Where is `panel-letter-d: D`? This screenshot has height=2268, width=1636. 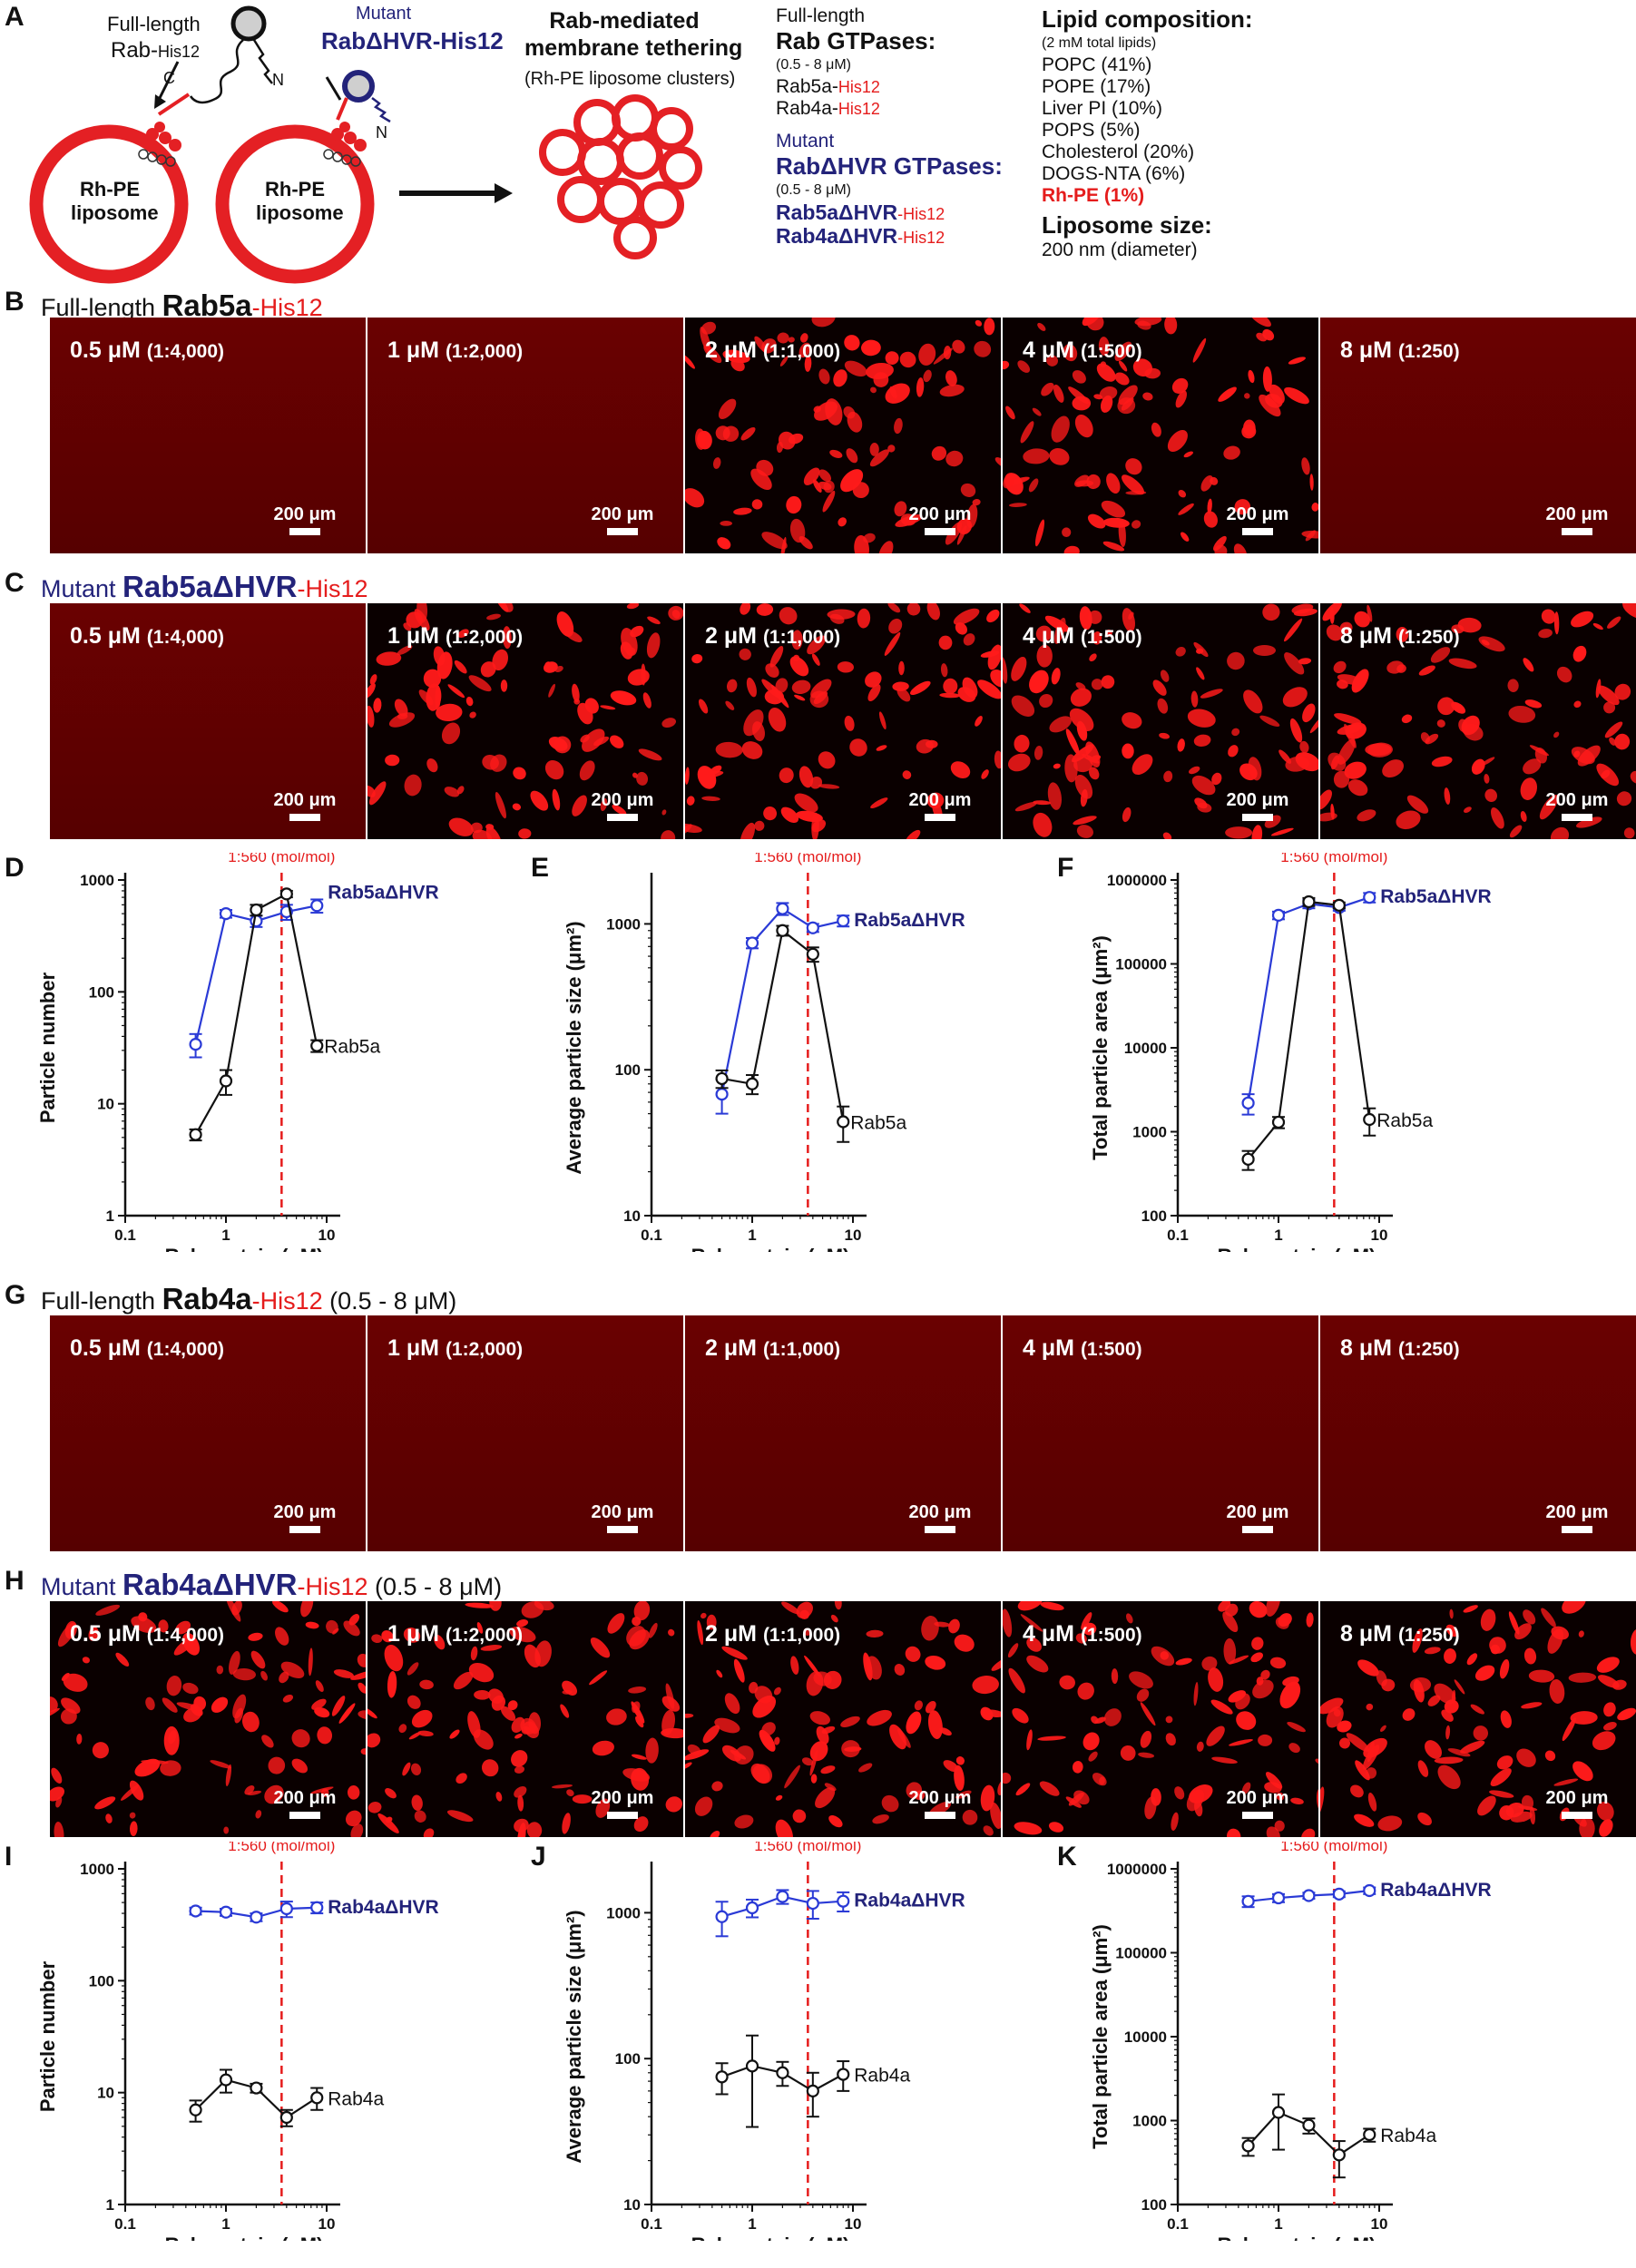
panel-letter-d: D is located at coordinates (14, 868).